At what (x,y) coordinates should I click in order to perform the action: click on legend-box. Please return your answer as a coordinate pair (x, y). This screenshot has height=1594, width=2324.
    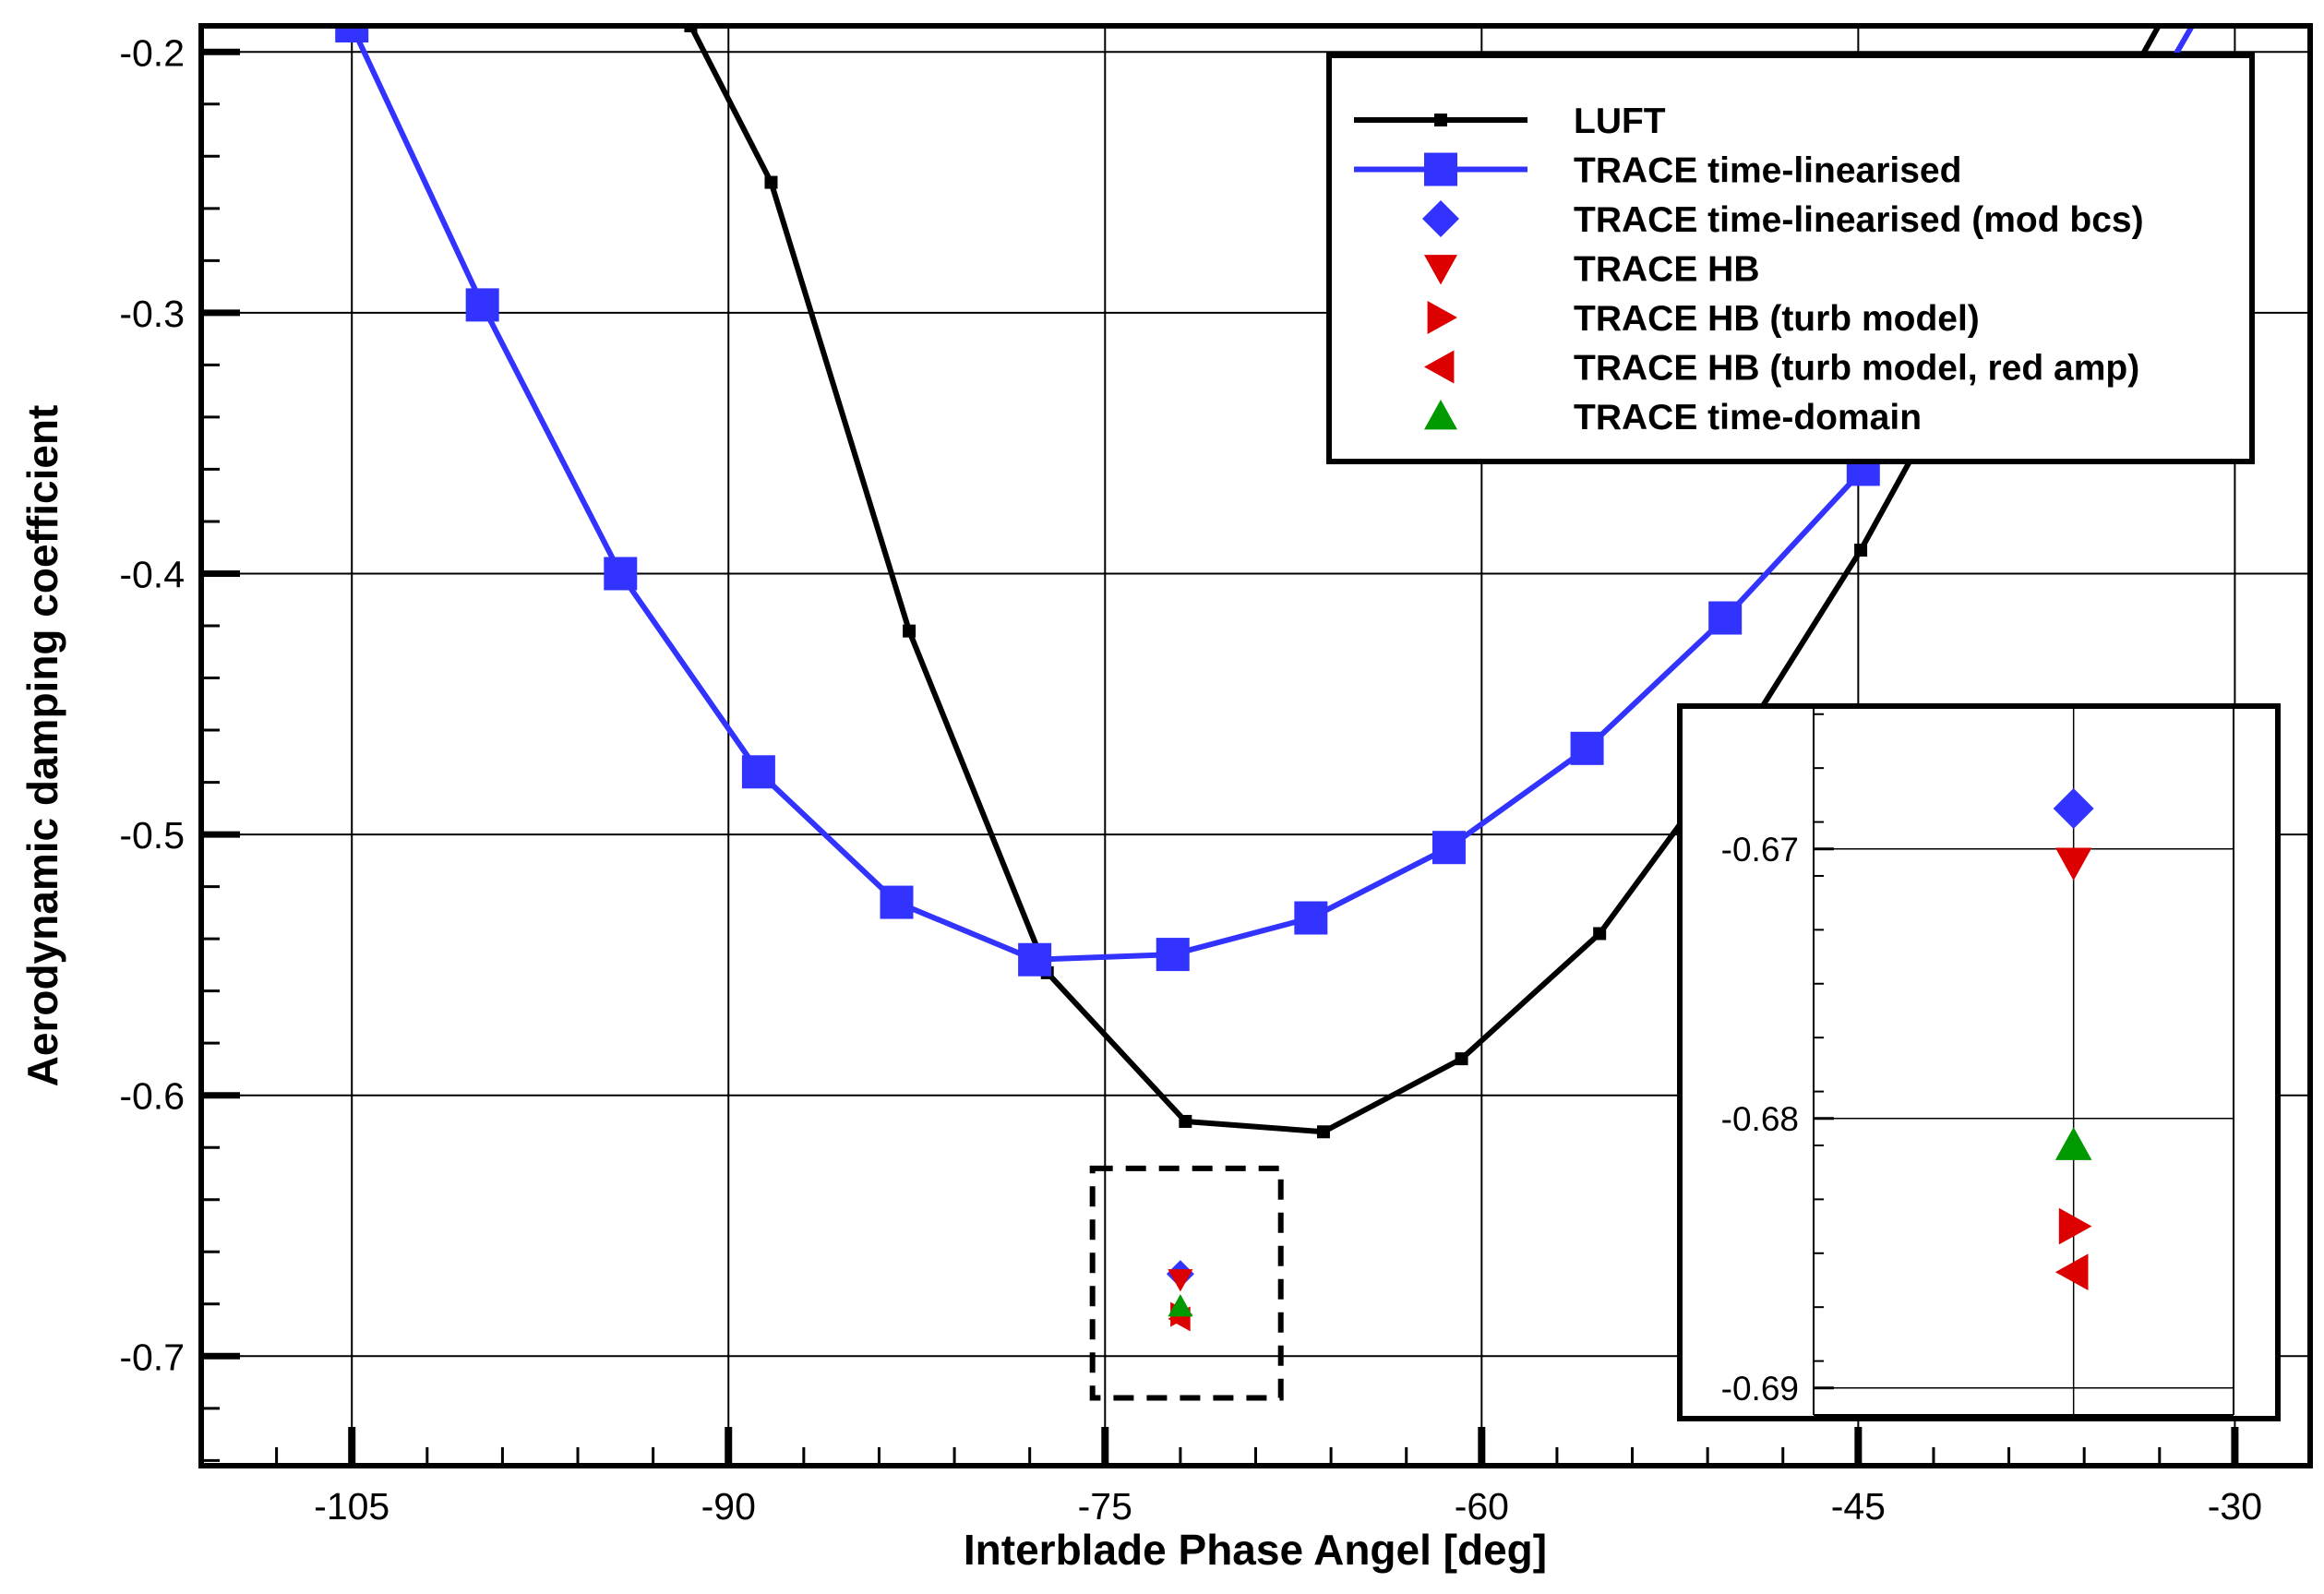
    Looking at the image, I should click on (1790, 258).